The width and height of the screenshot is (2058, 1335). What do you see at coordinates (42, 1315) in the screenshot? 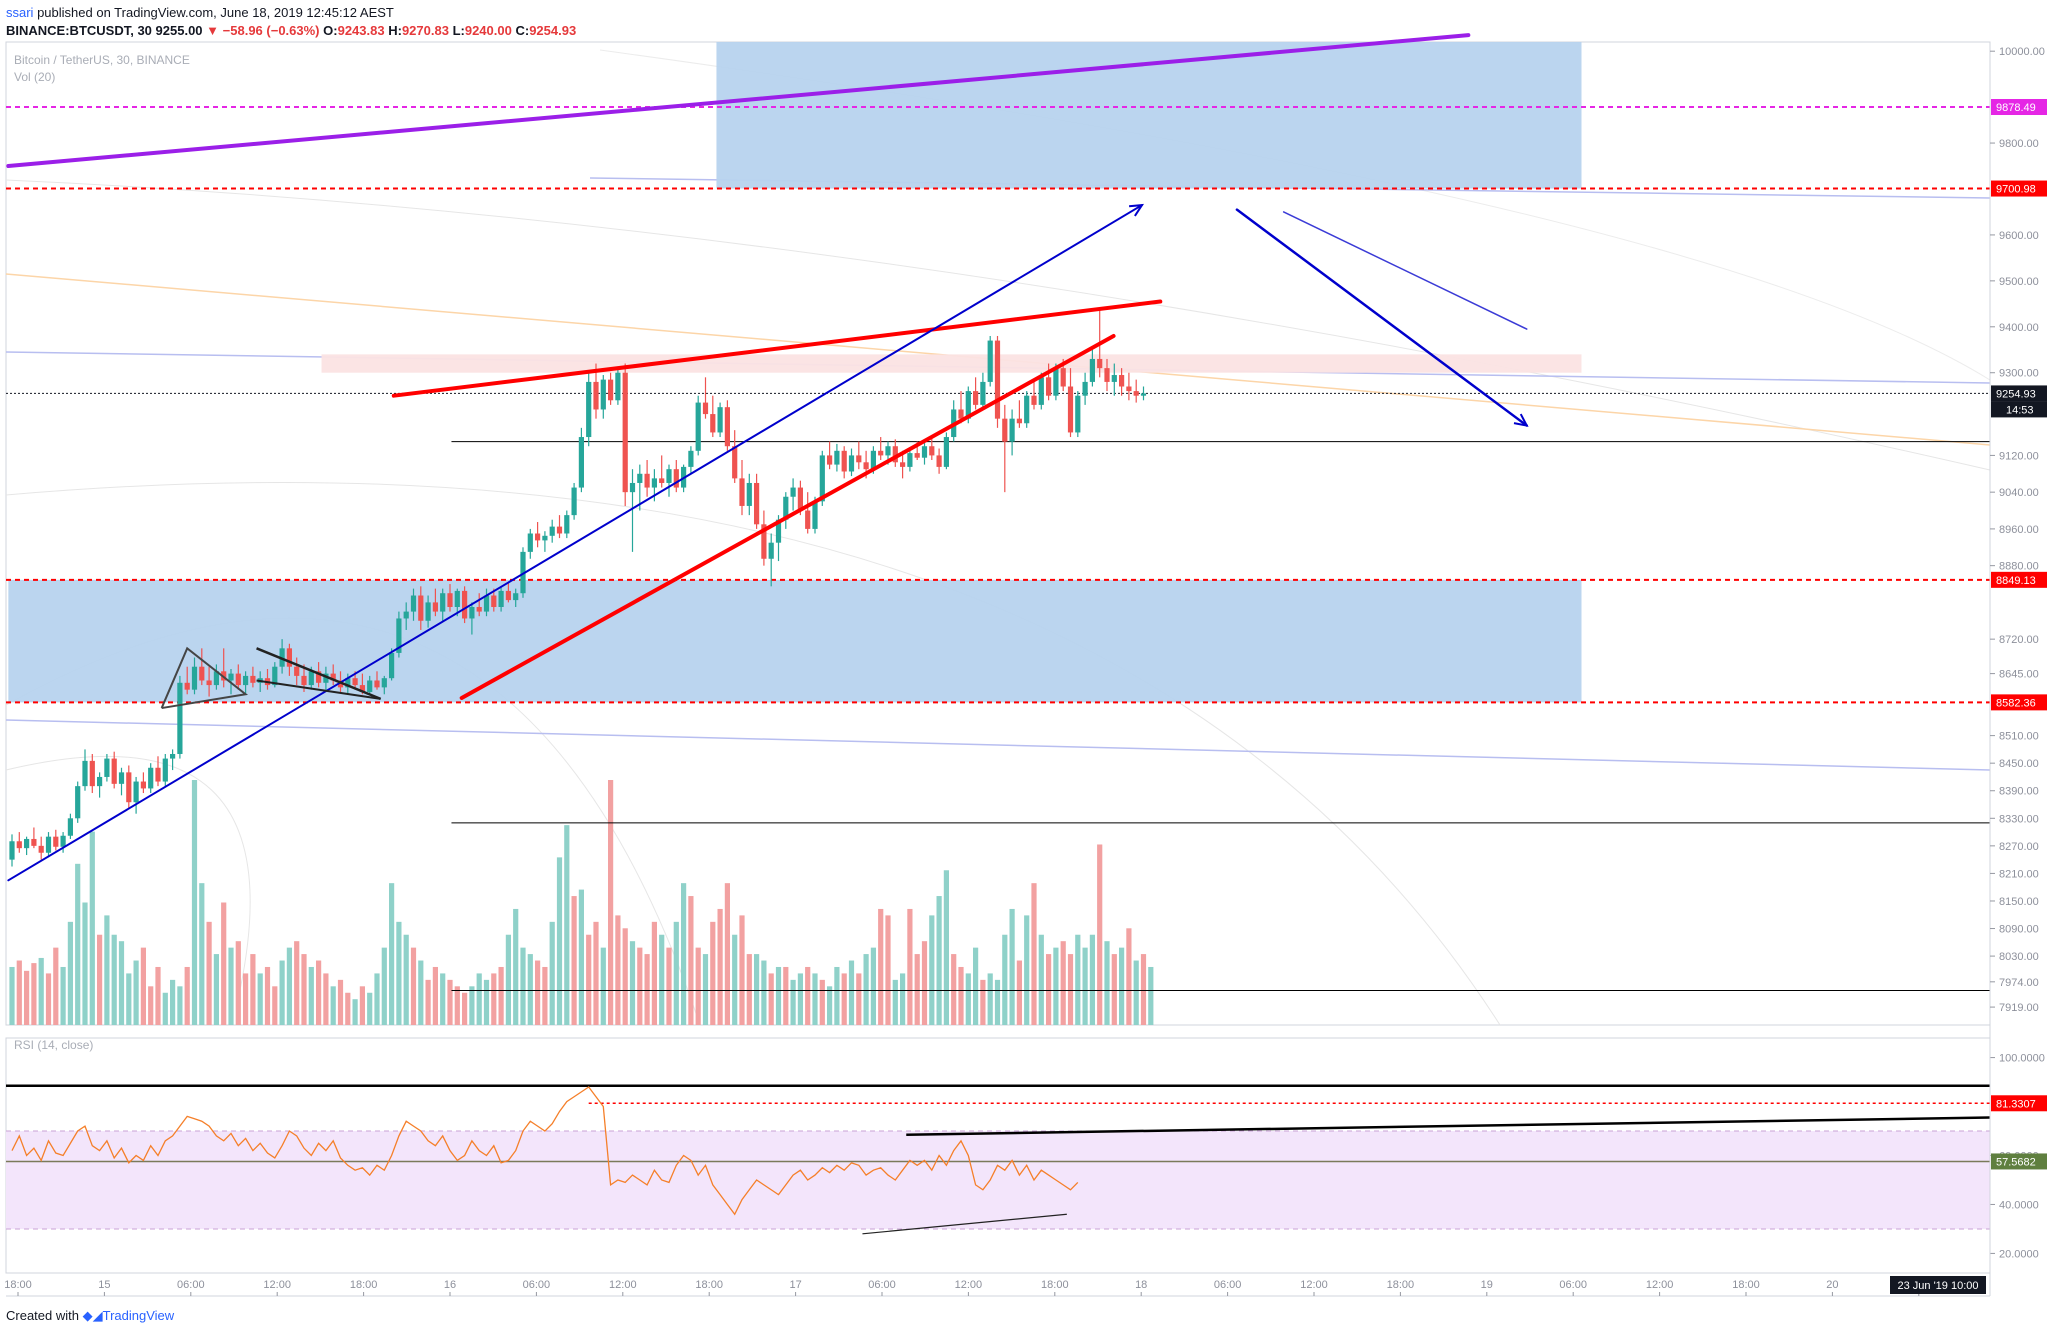
I see `created-with-label: Created with` at bounding box center [42, 1315].